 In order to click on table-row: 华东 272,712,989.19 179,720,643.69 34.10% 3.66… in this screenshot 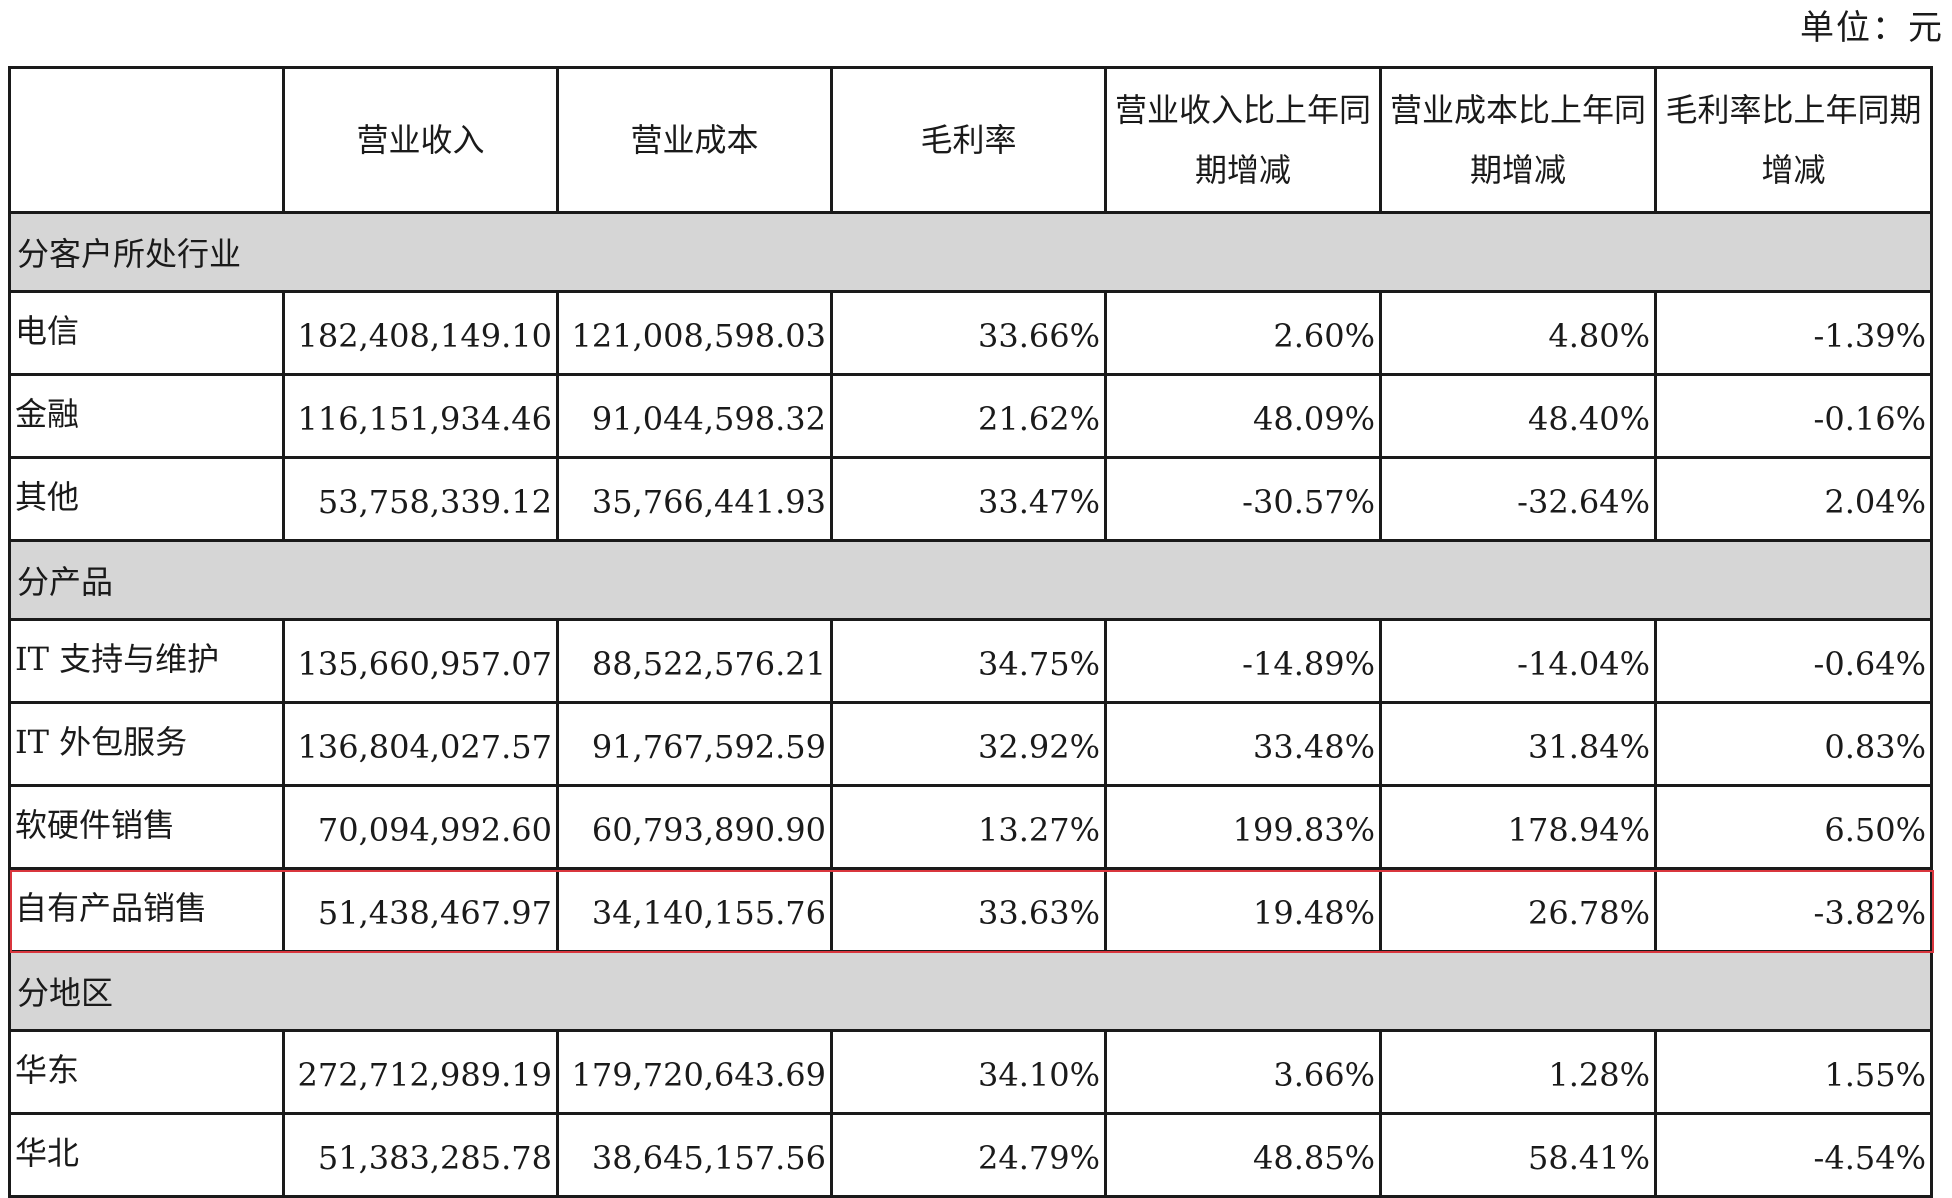, I will do `click(970, 1072)`.